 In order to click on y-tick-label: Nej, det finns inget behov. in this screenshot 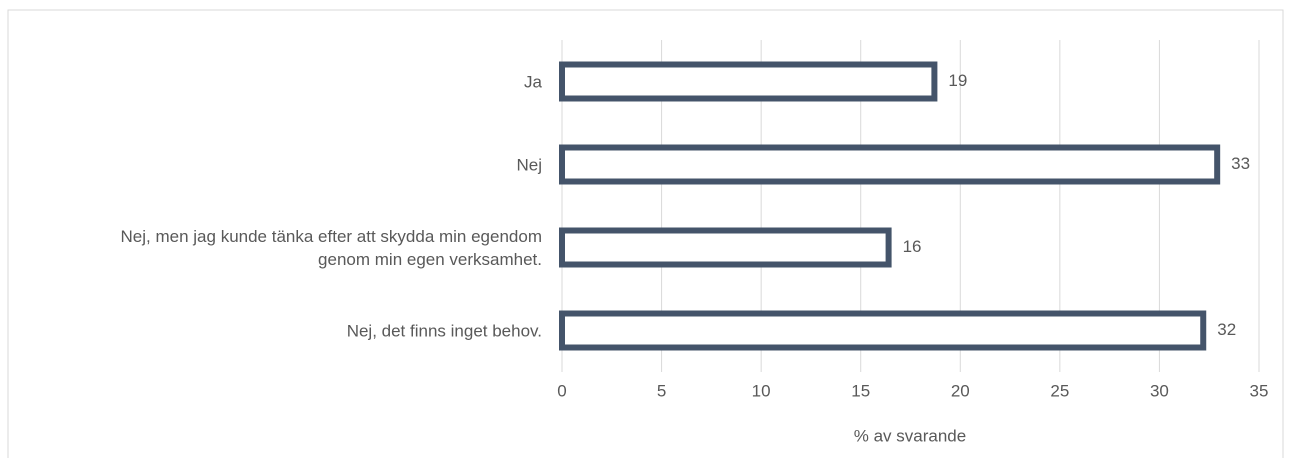, I will do `click(444, 330)`.